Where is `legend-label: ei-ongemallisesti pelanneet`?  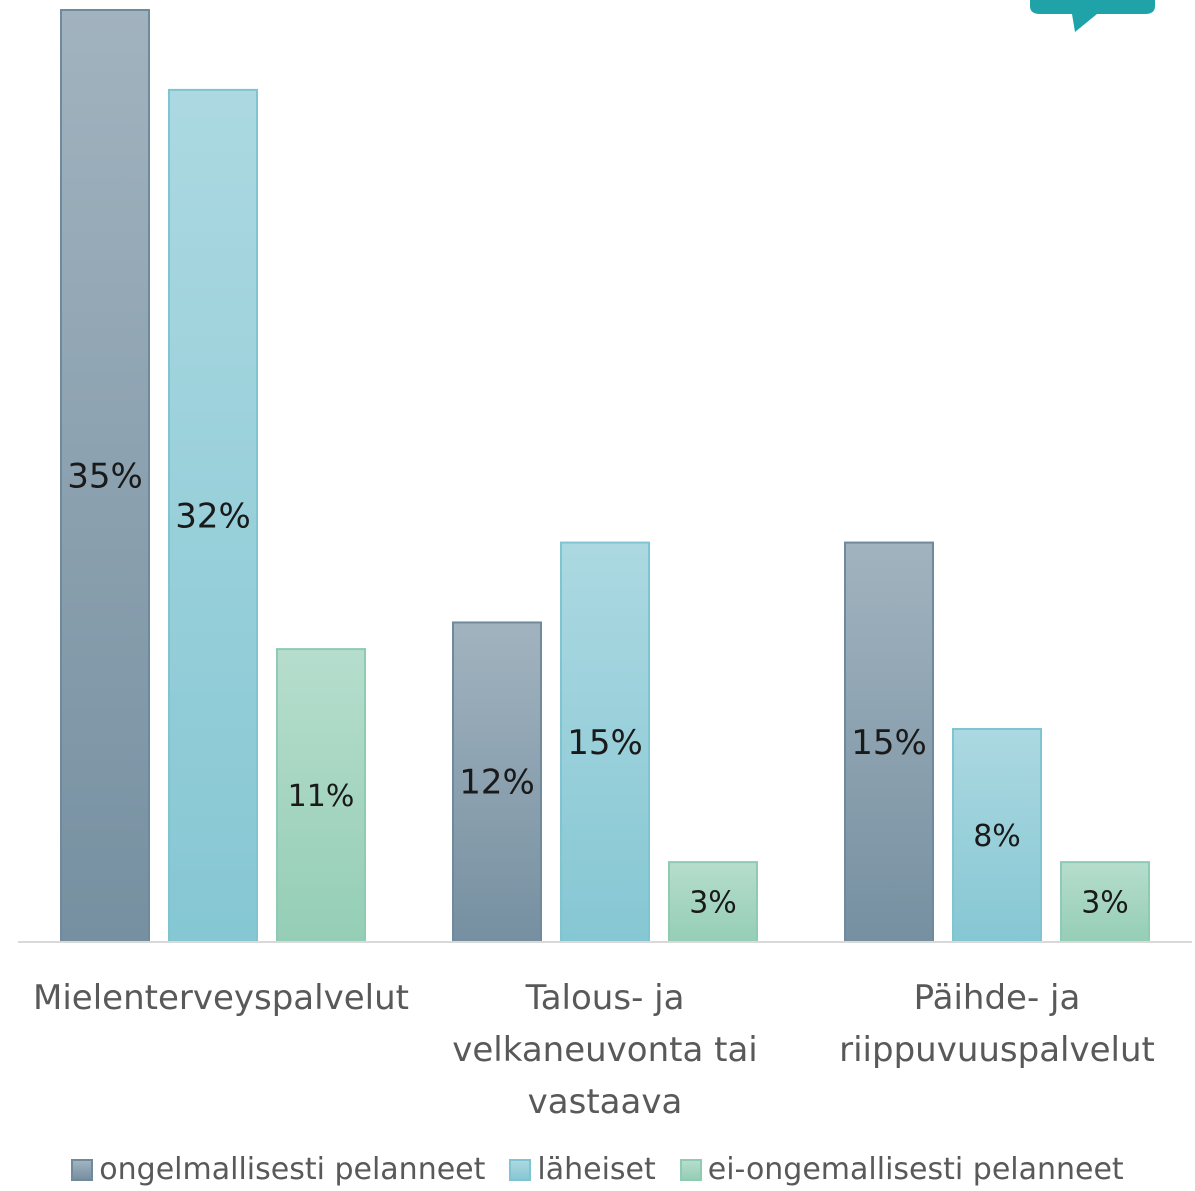
legend-label: ei-ongemallisesti pelanneet is located at coordinates (915, 1169).